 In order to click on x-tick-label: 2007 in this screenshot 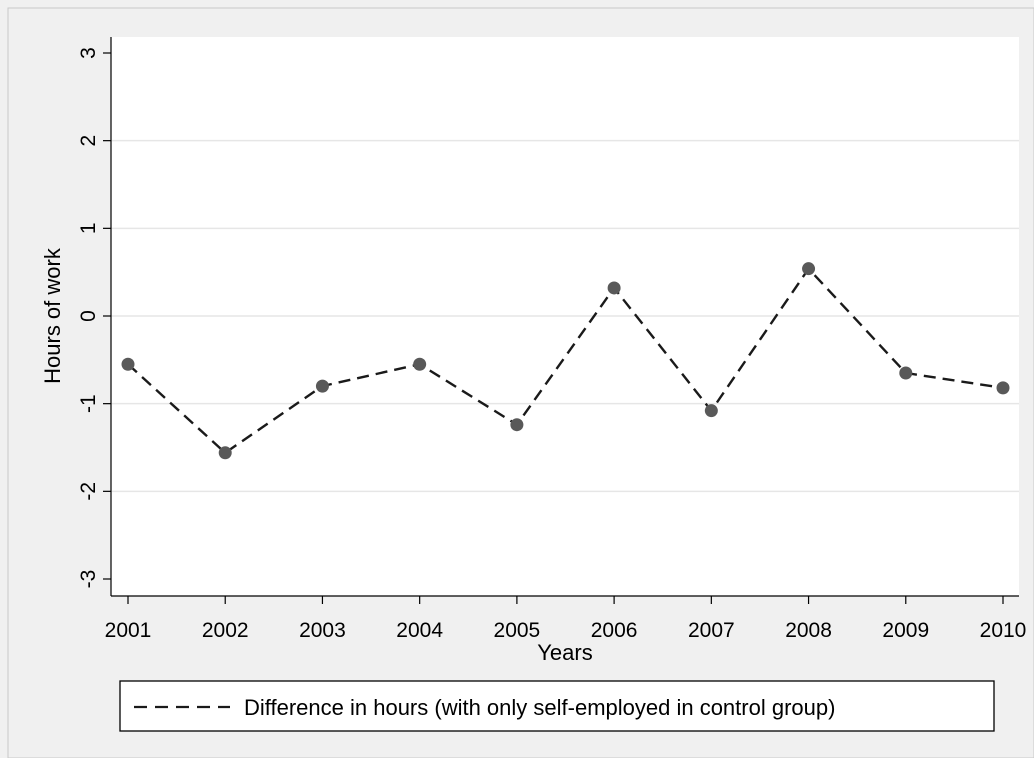, I will do `click(711, 630)`.